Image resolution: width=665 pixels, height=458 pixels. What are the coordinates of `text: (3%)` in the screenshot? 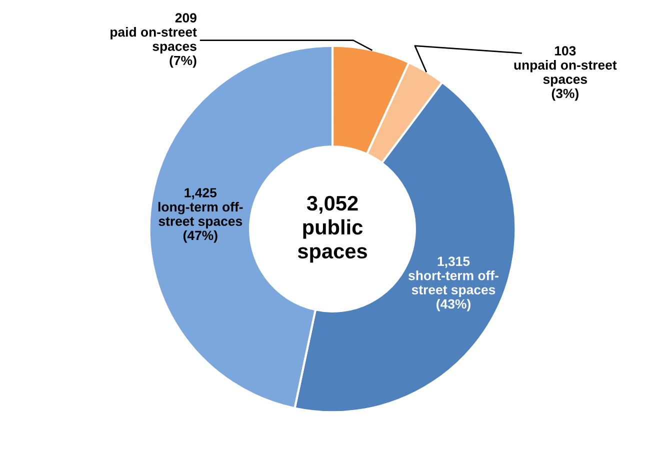 It's located at (565, 94).